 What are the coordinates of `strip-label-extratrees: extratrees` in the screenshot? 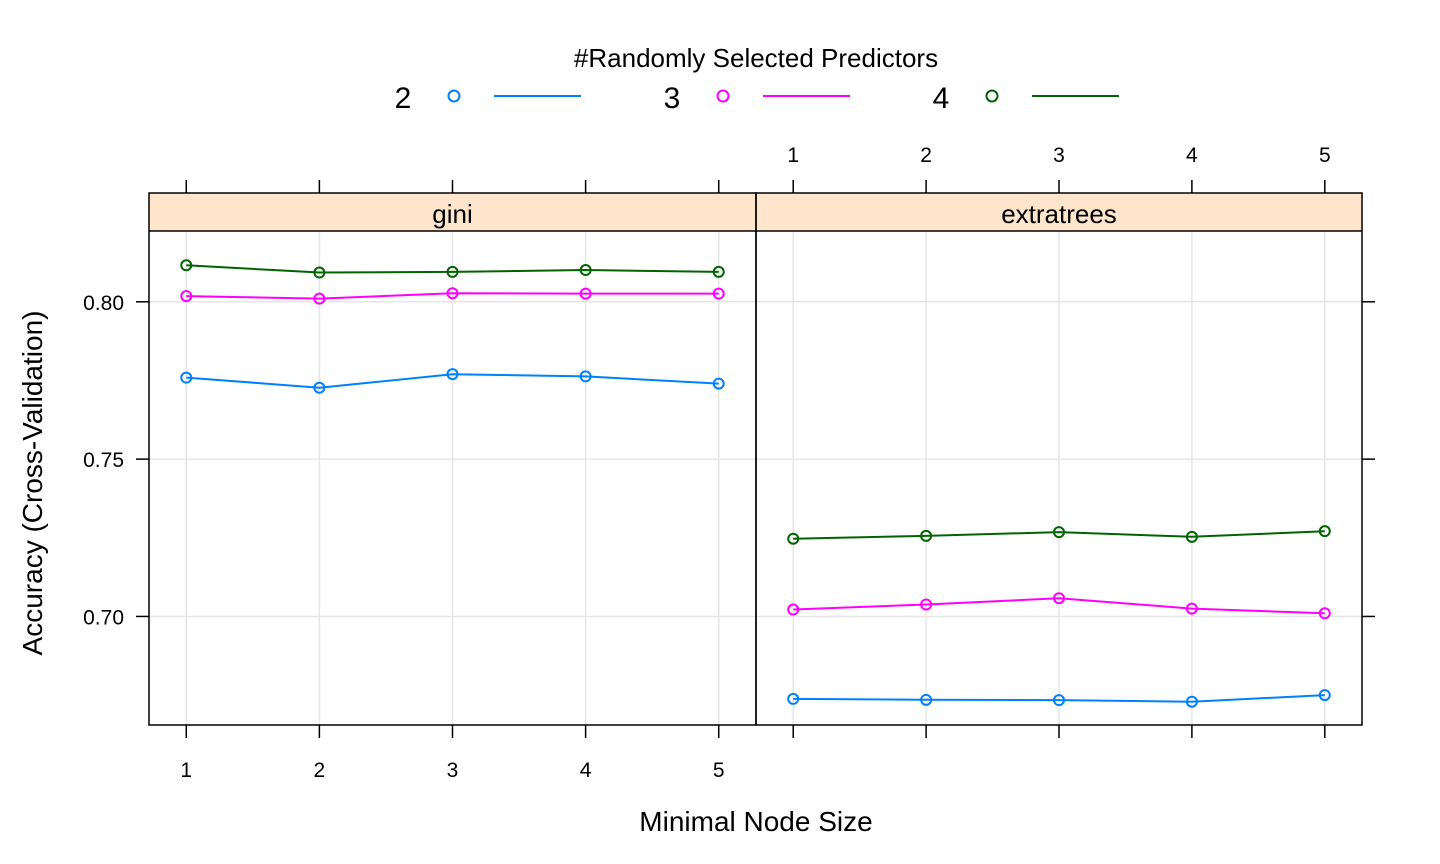 It's located at (1059, 214).